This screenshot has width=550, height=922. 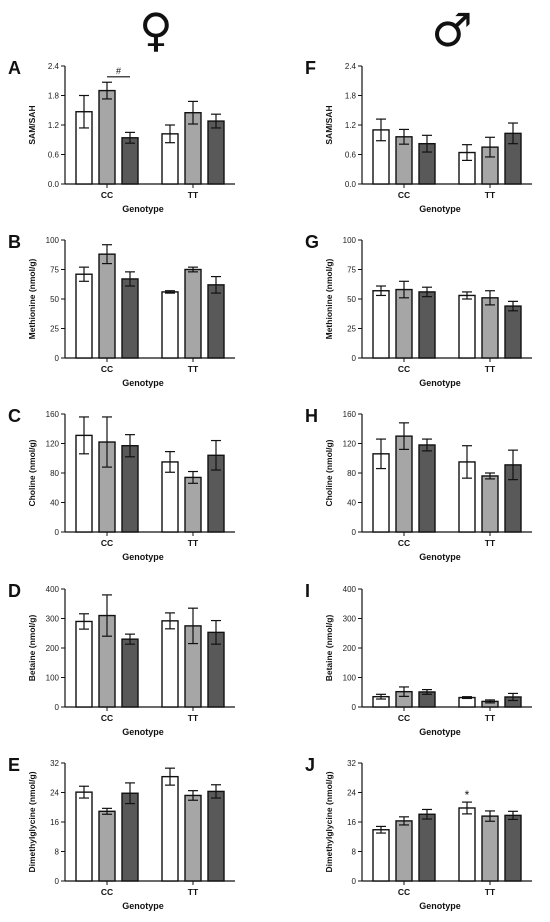 I want to click on y-axis-label: Betaine (nmol/g), so click(x=32, y=648).